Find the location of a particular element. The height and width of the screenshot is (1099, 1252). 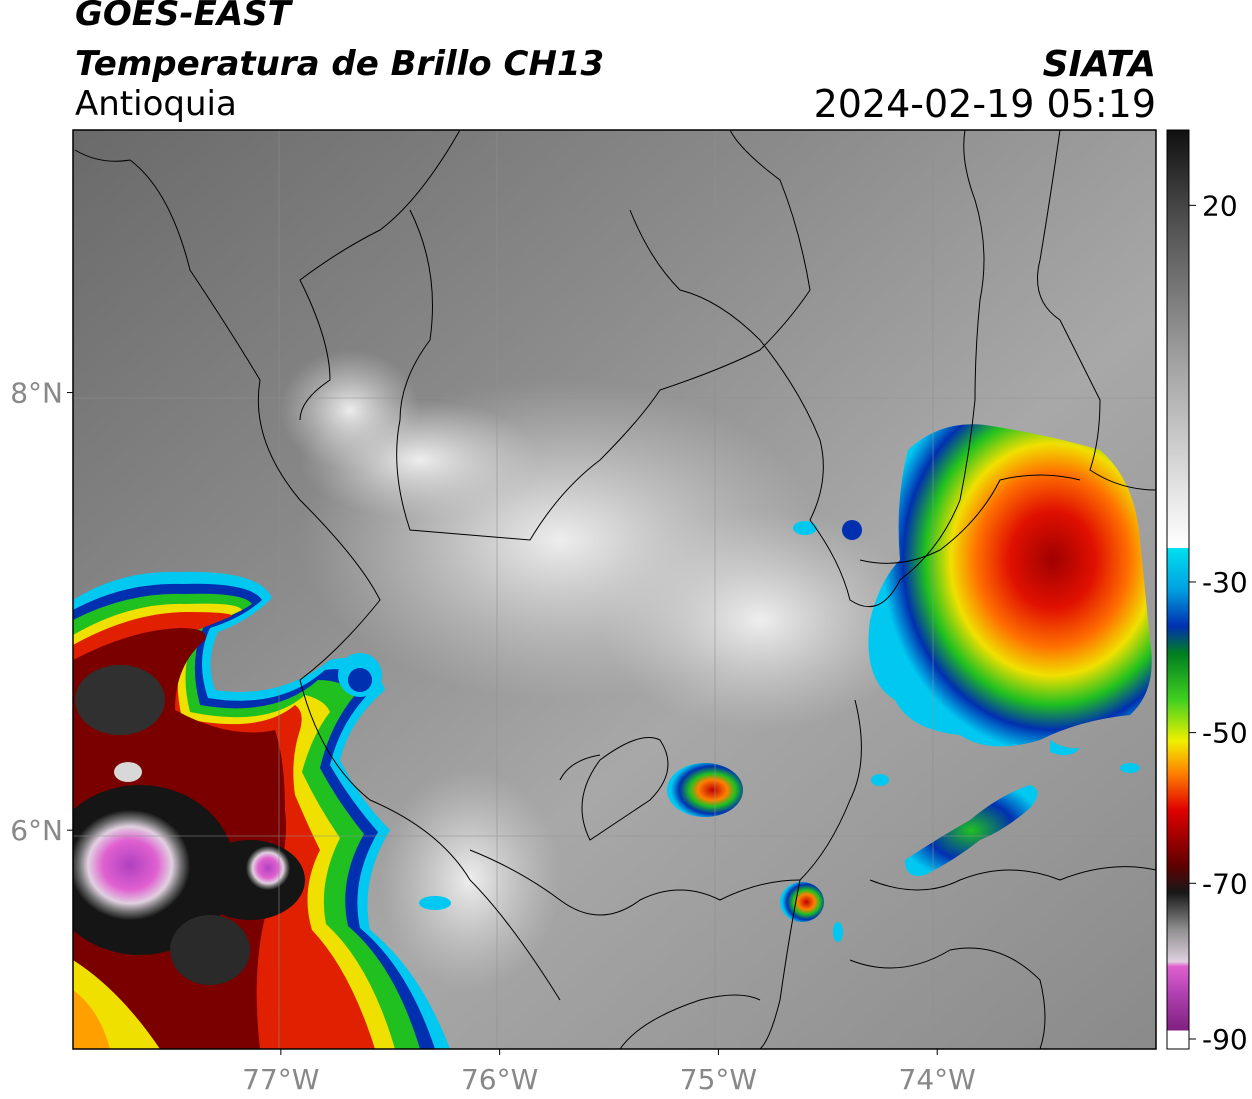

colorbar-tick-label: -90 is located at coordinates (1225, 1039).